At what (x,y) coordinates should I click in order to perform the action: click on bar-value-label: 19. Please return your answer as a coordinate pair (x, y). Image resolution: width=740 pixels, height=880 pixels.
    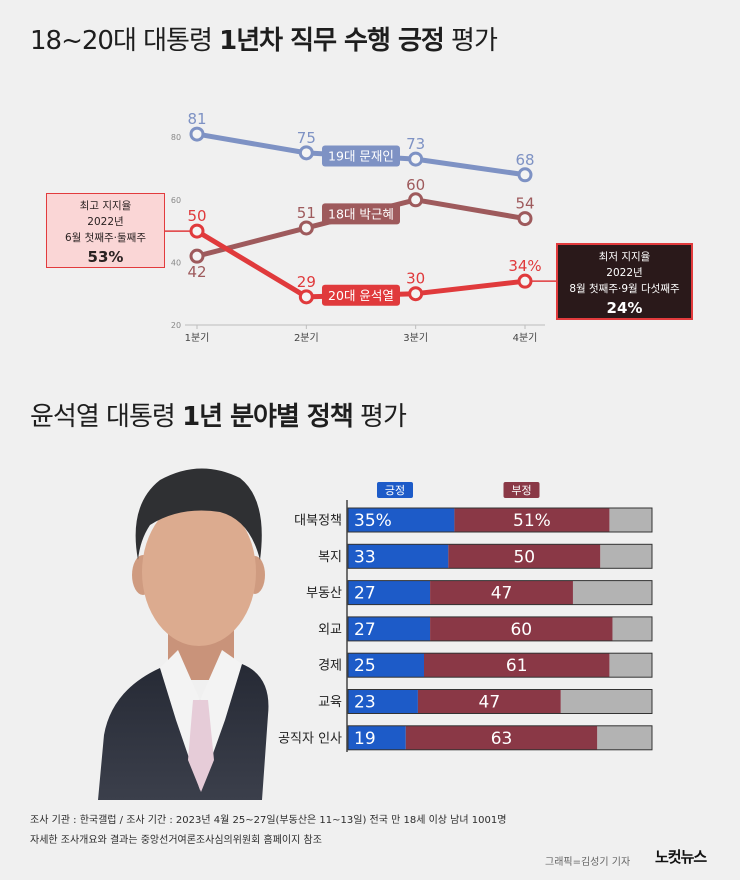
    Looking at the image, I should click on (365, 739).